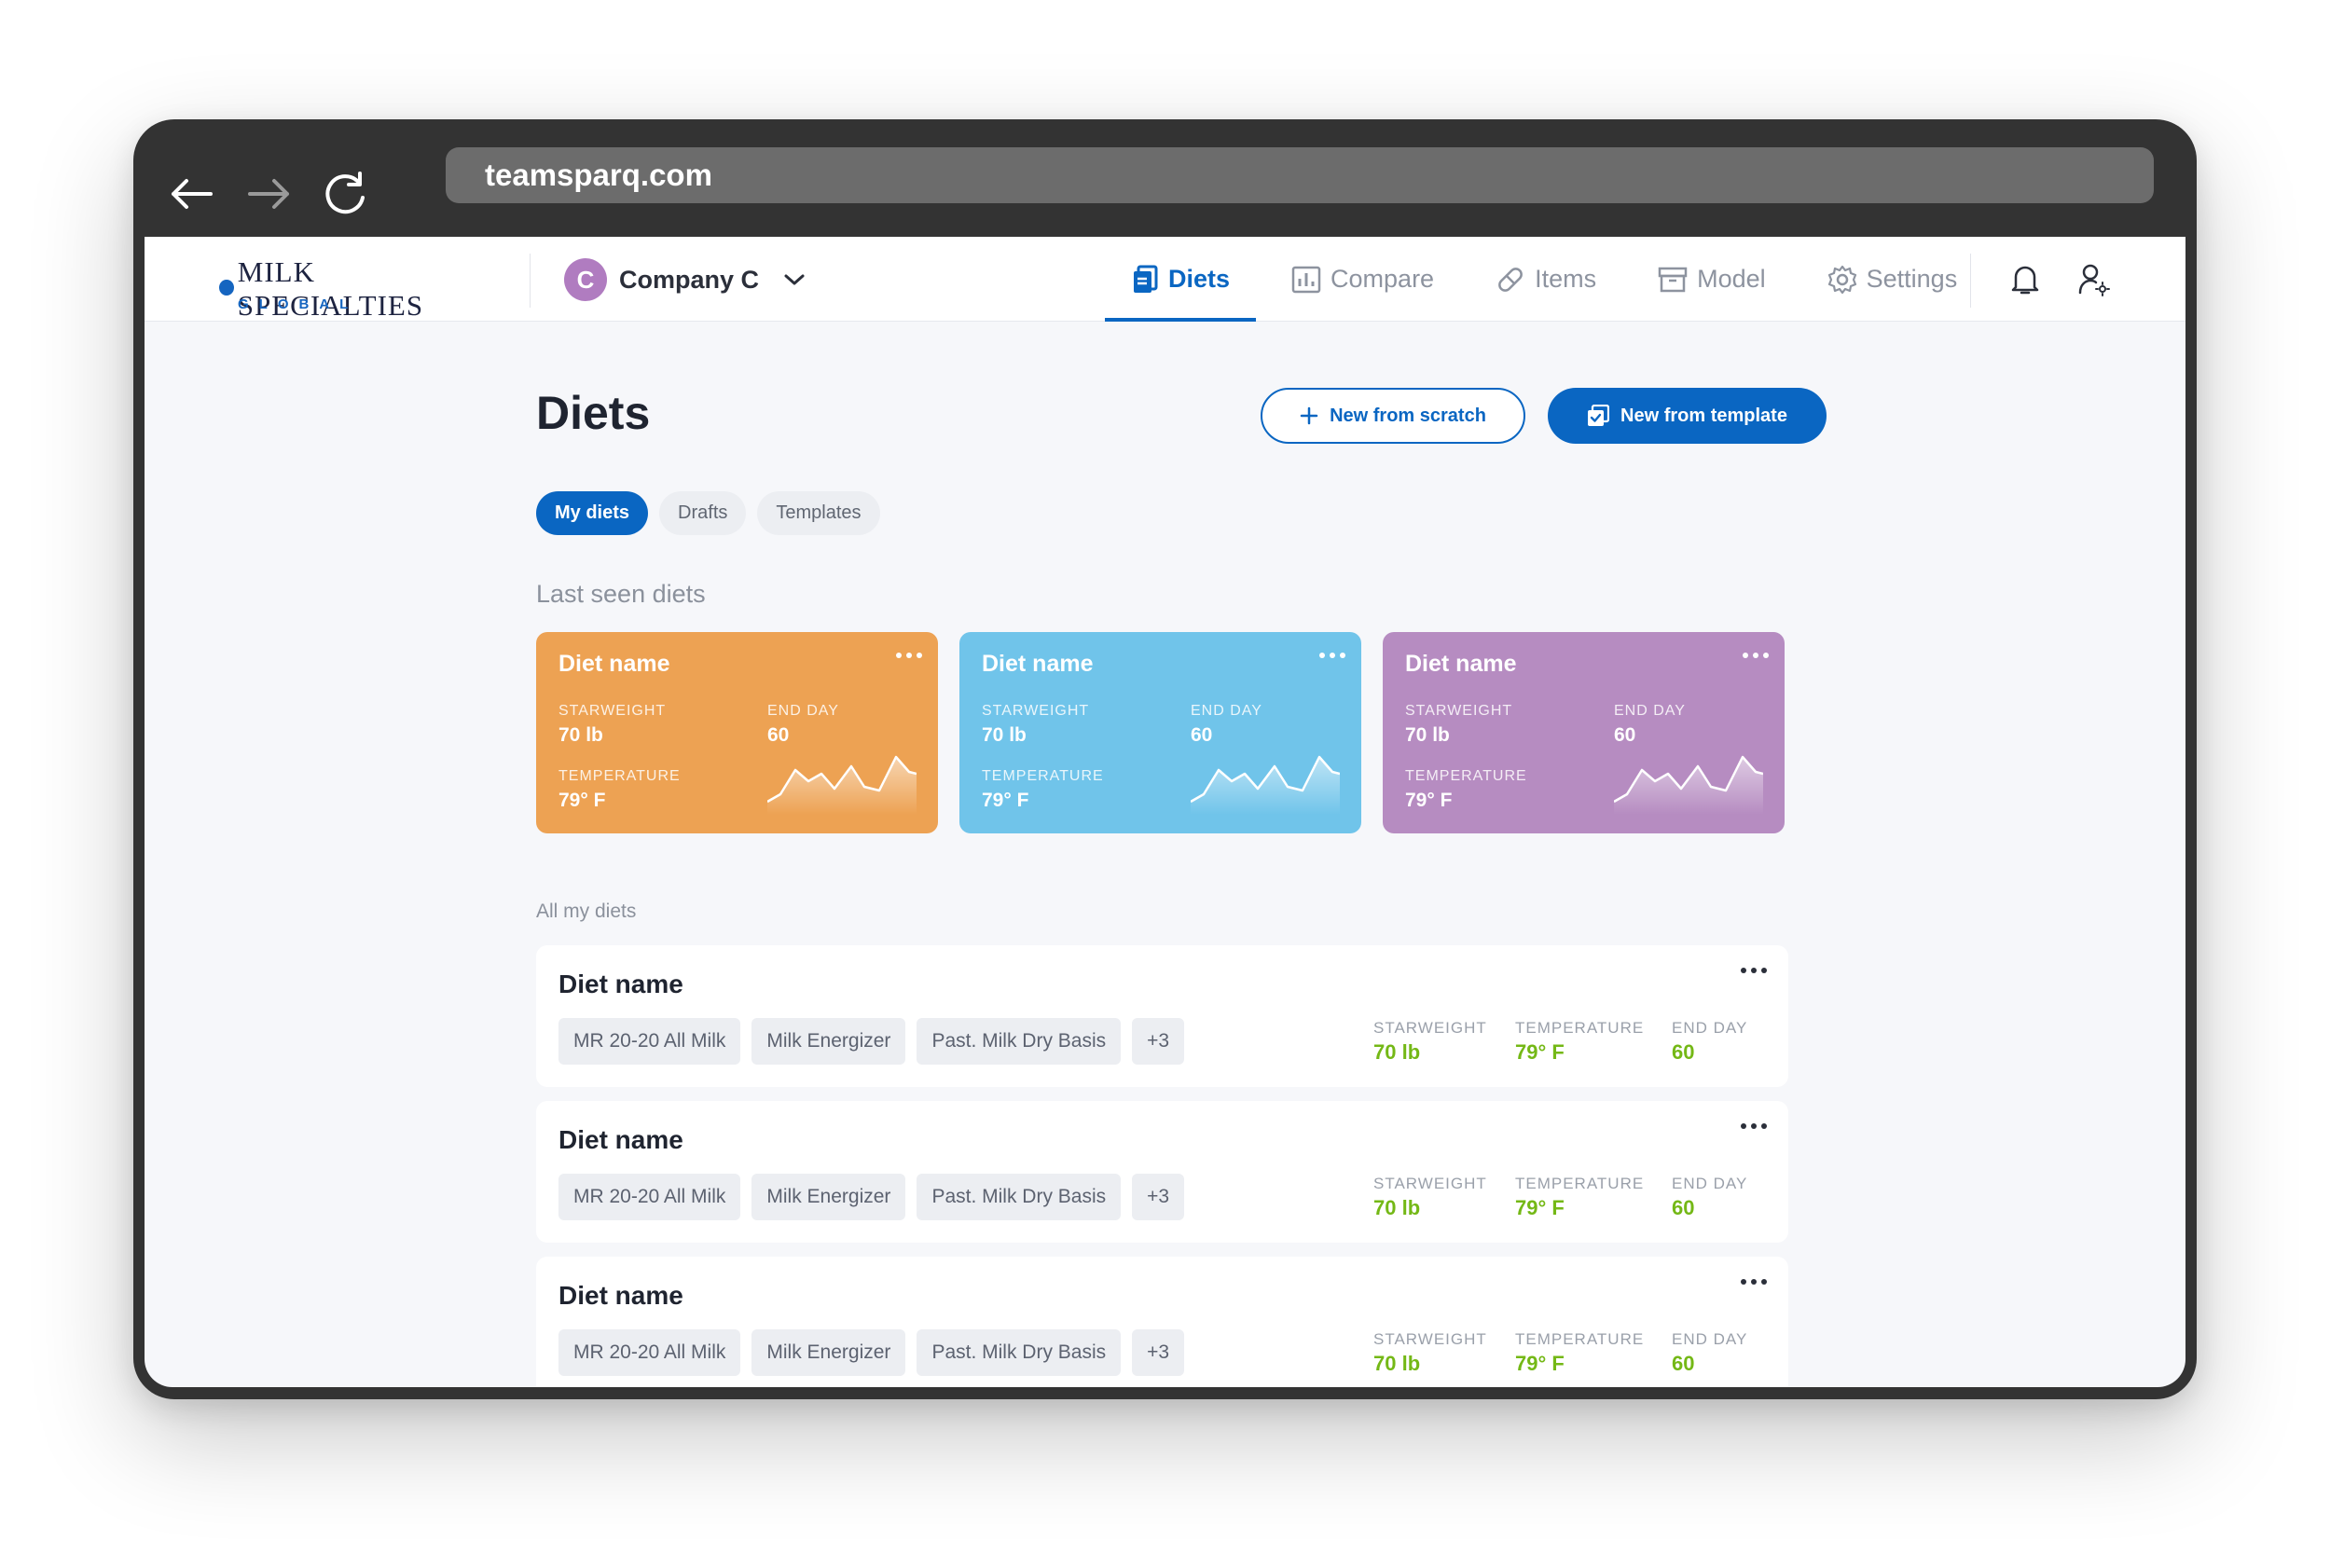 The image size is (2344, 1568). Describe the element at coordinates (1200, 279) in the screenshot. I see `nav-label: Diets` at that location.